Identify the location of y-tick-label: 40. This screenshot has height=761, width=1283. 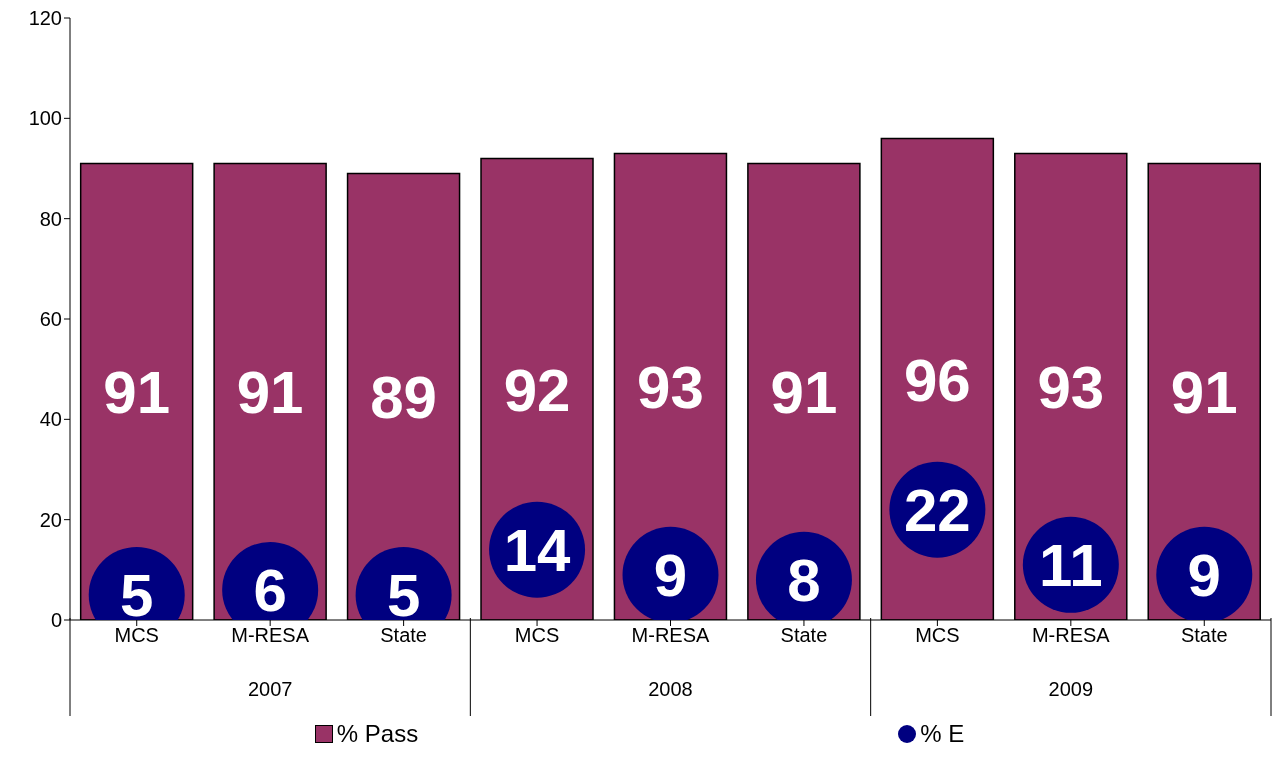
(50, 419).